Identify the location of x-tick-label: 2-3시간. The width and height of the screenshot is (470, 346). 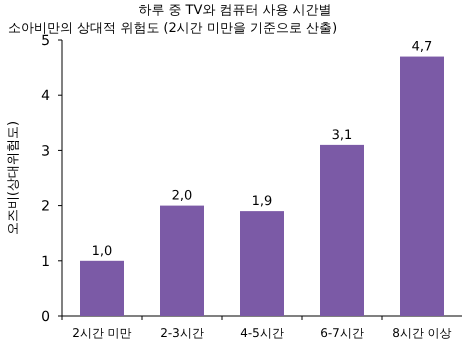
(182, 333).